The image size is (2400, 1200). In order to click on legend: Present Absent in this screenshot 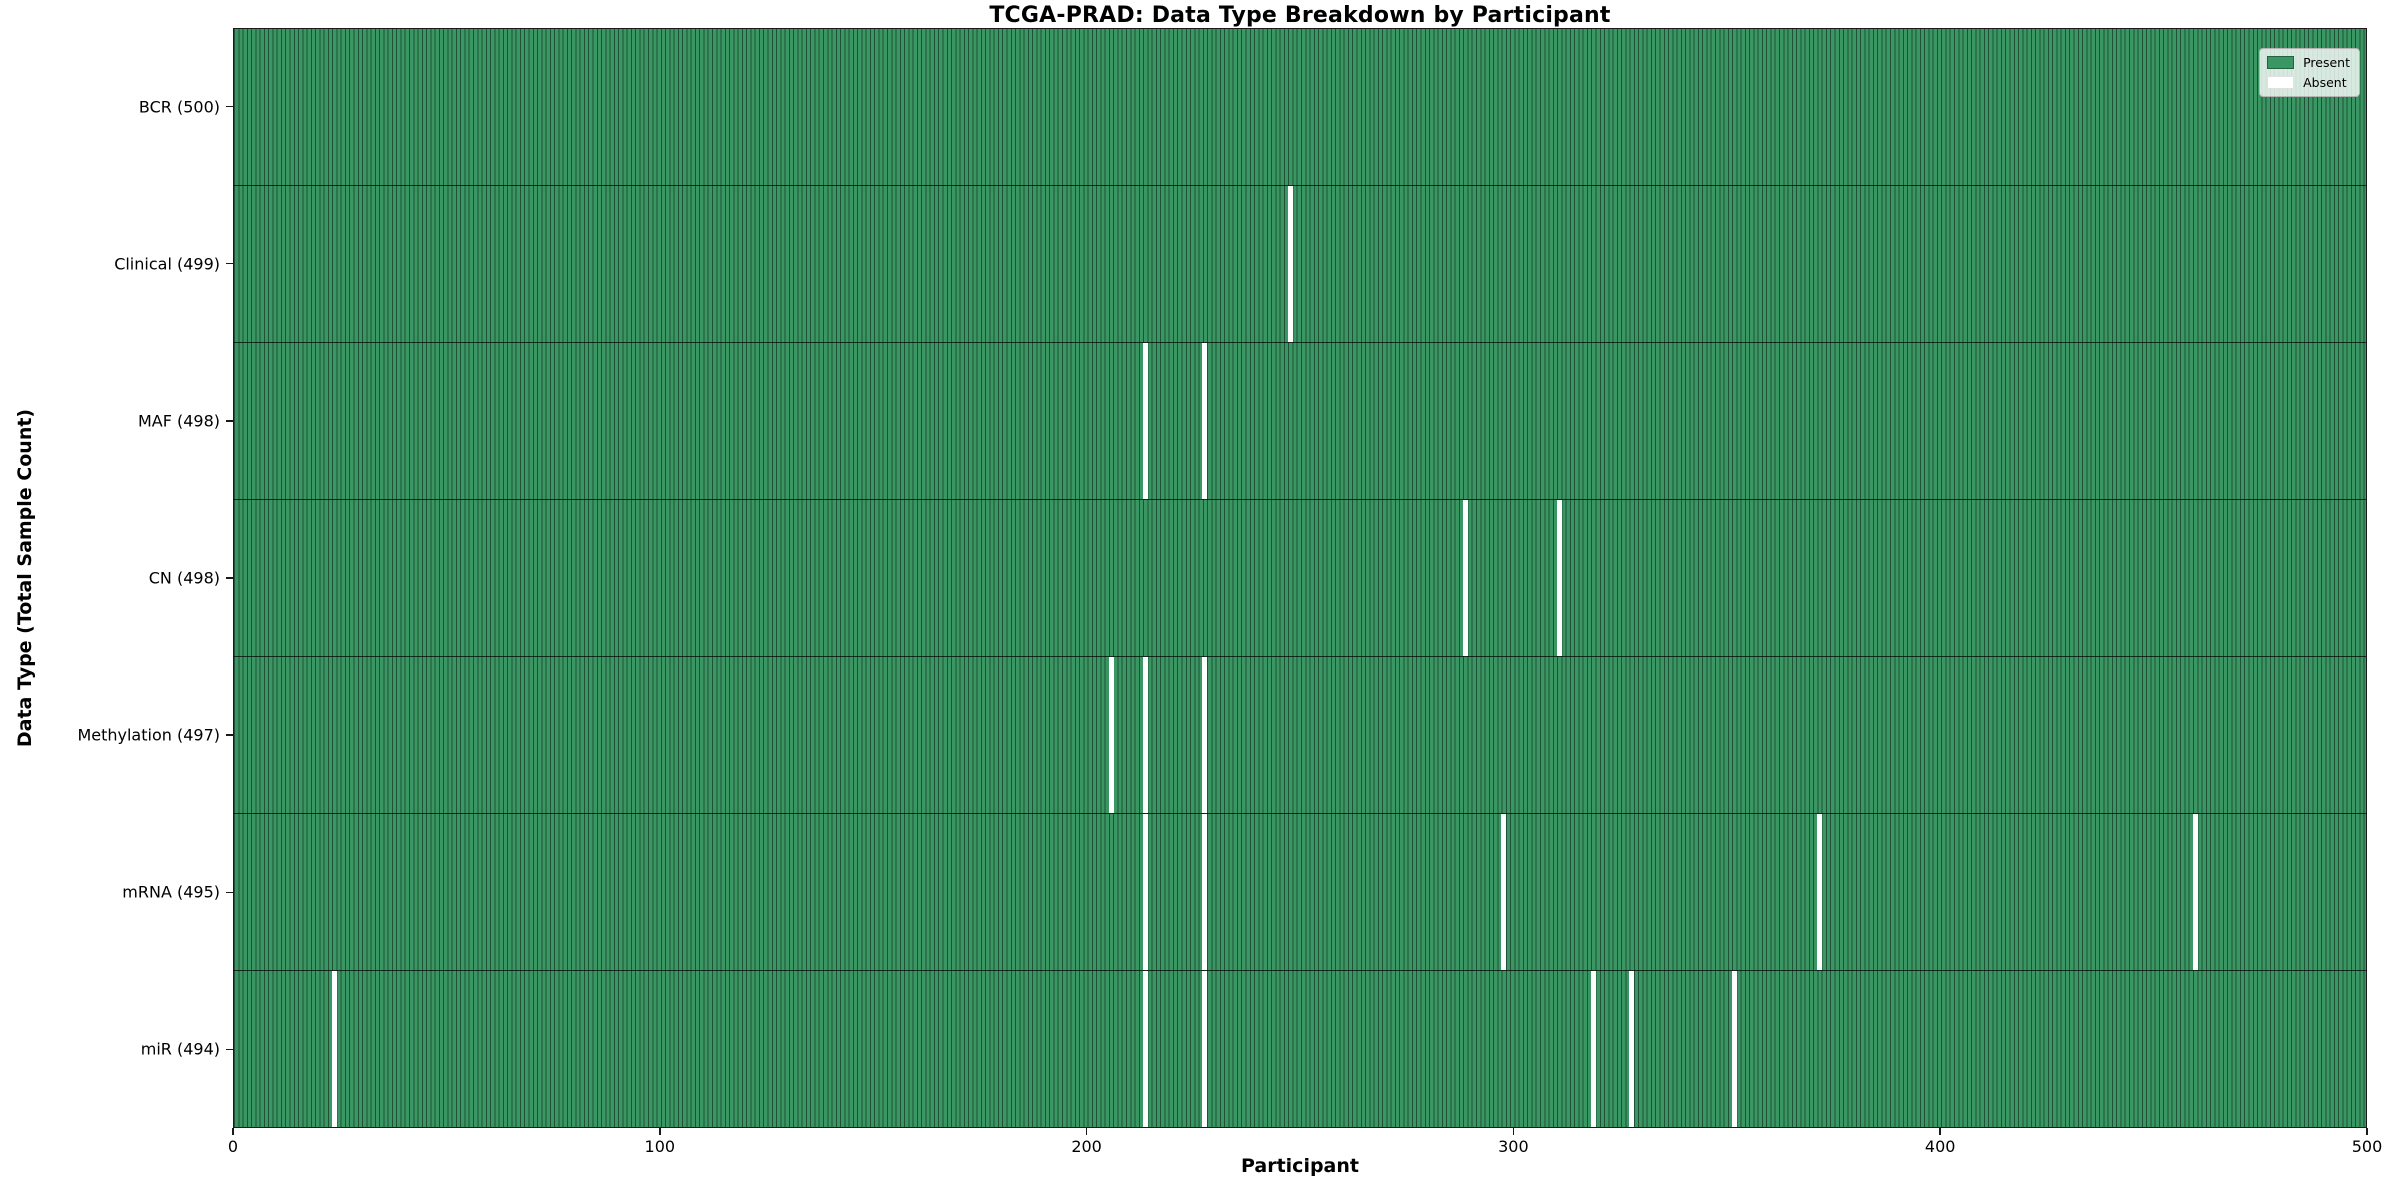, I will do `click(2309, 72)`.